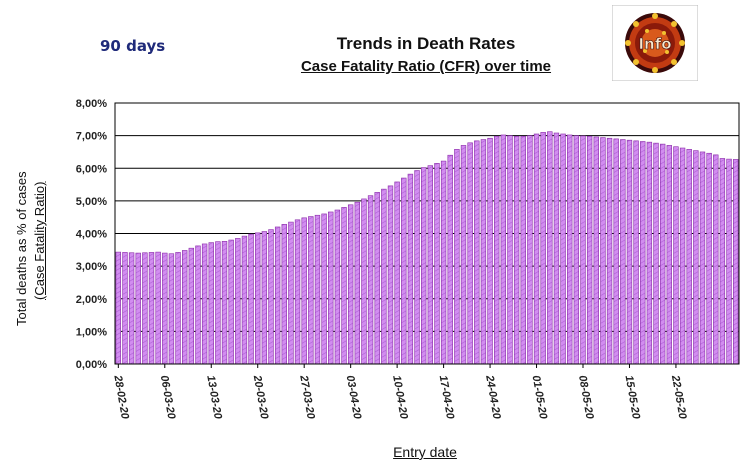  What do you see at coordinates (425, 452) in the screenshot?
I see `x-axis-label: Entry date` at bounding box center [425, 452].